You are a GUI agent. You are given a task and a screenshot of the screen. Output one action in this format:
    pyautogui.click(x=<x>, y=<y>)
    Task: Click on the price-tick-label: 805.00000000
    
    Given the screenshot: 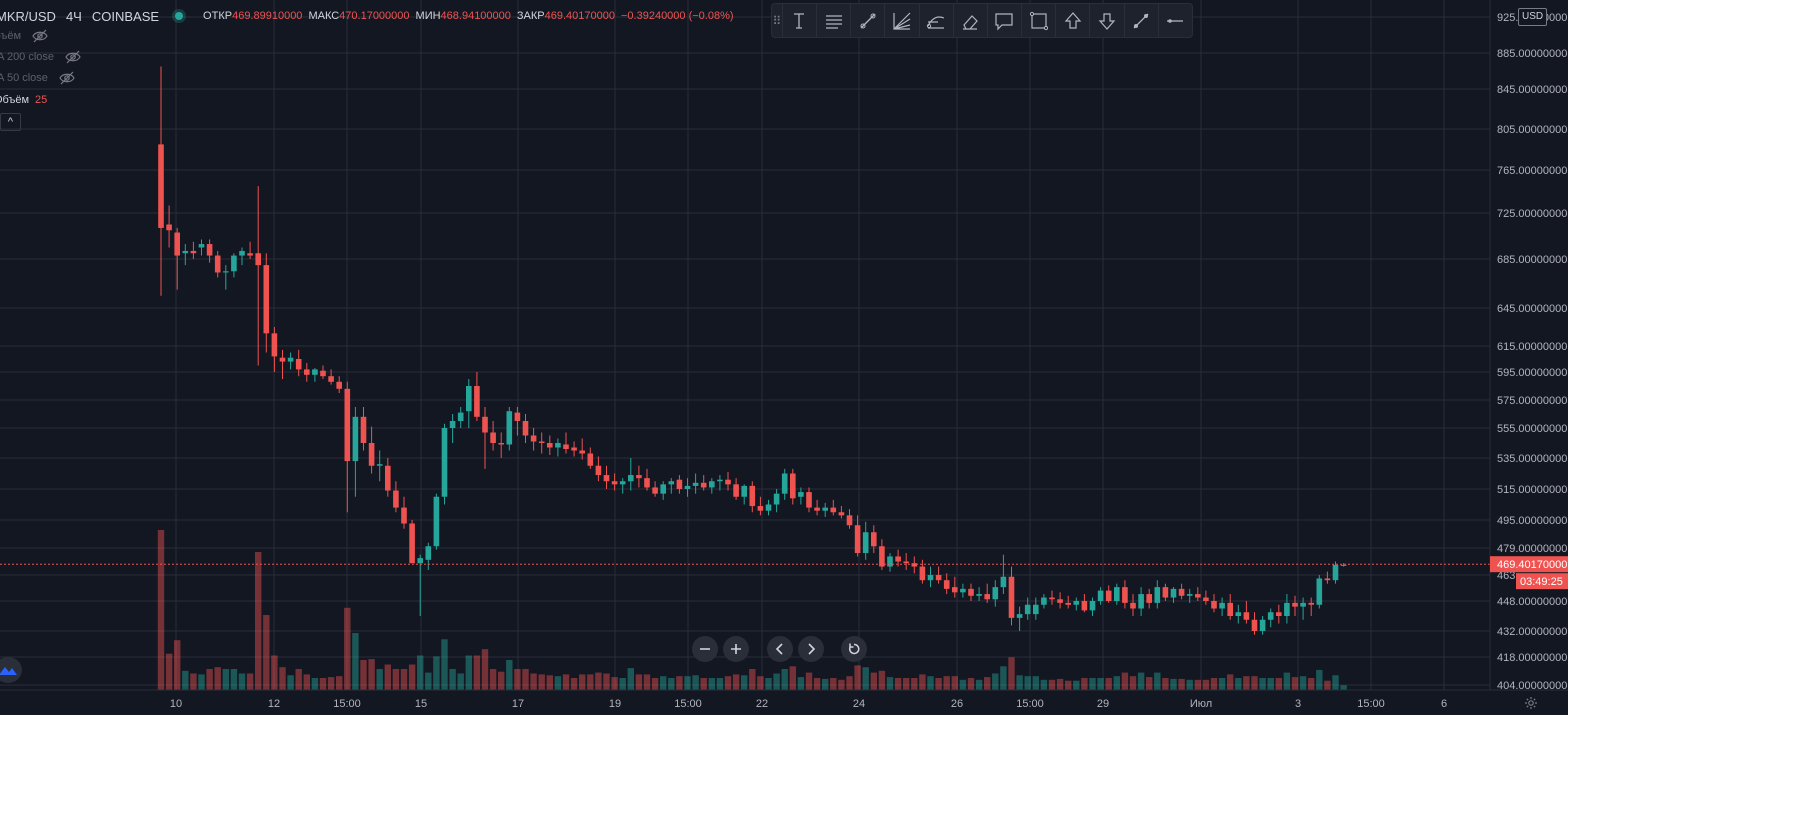 What is the action you would take?
    pyautogui.click(x=1532, y=130)
    